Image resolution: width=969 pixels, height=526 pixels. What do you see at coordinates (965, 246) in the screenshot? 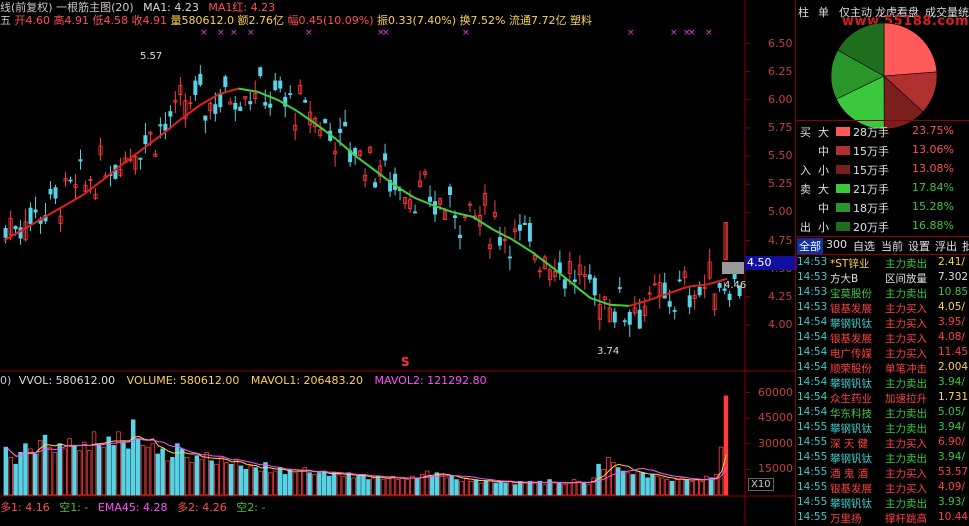
I see `cat-tab-batch: 批` at bounding box center [965, 246].